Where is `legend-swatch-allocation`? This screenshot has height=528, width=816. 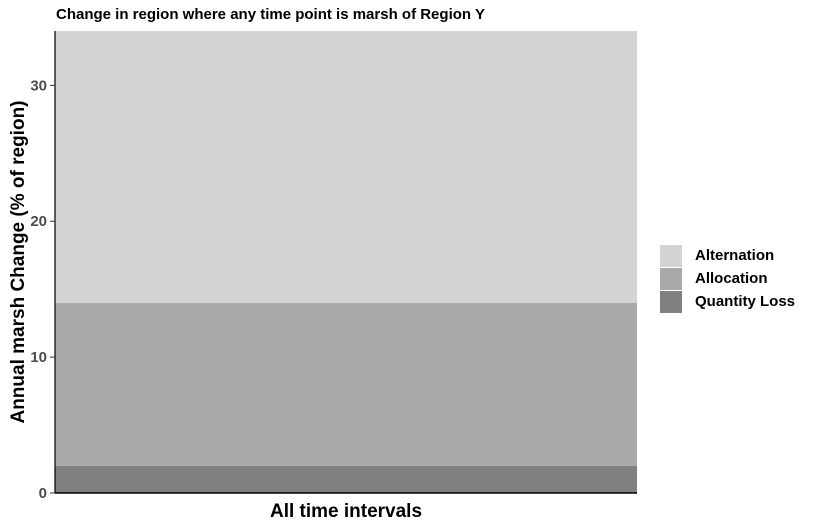
legend-swatch-allocation is located at coordinates (671, 278).